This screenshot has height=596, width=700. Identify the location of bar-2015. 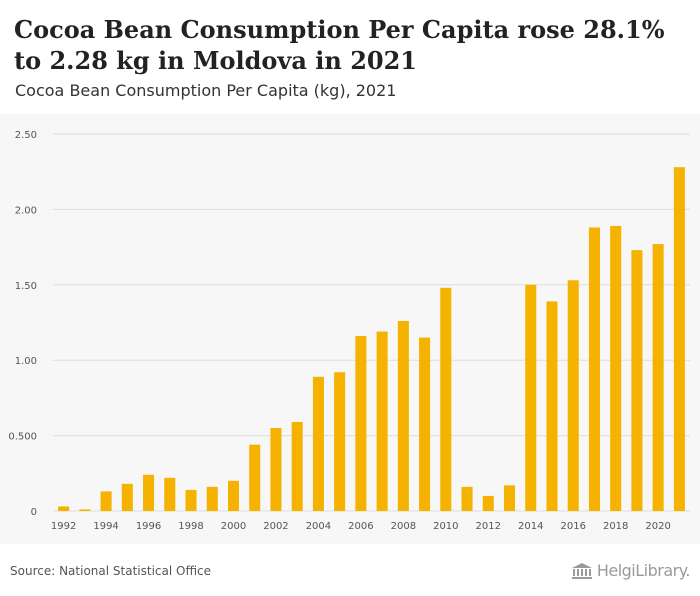
(552, 406).